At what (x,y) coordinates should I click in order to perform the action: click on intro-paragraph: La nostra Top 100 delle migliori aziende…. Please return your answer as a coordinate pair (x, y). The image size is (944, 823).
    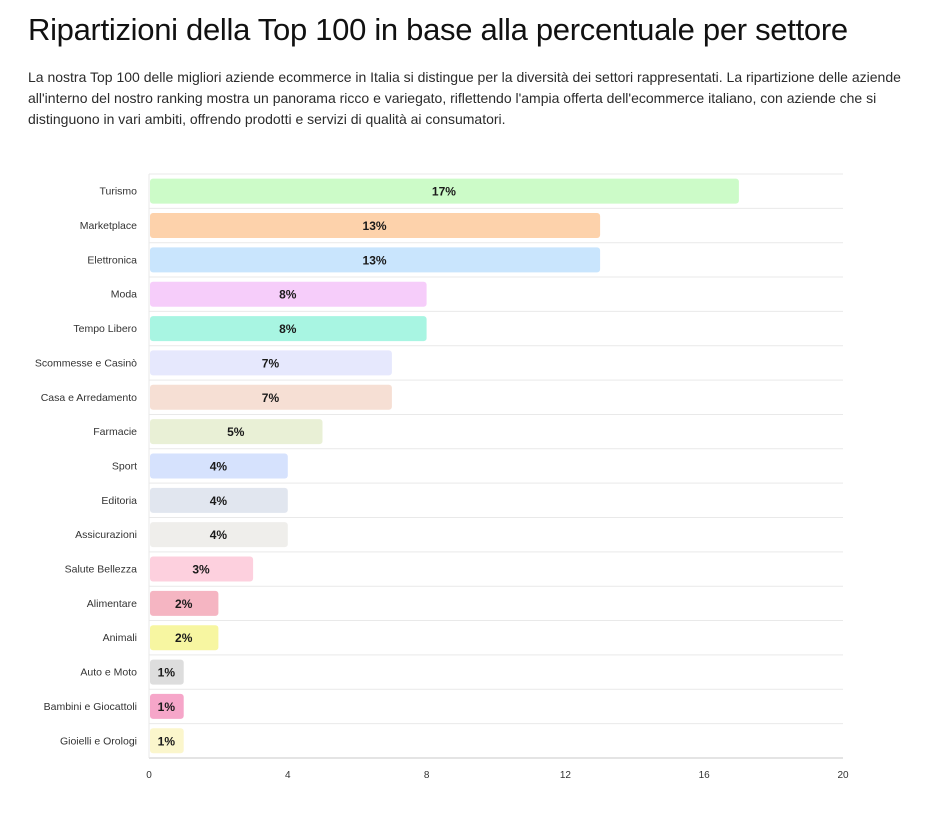
    Looking at the image, I should click on (464, 98).